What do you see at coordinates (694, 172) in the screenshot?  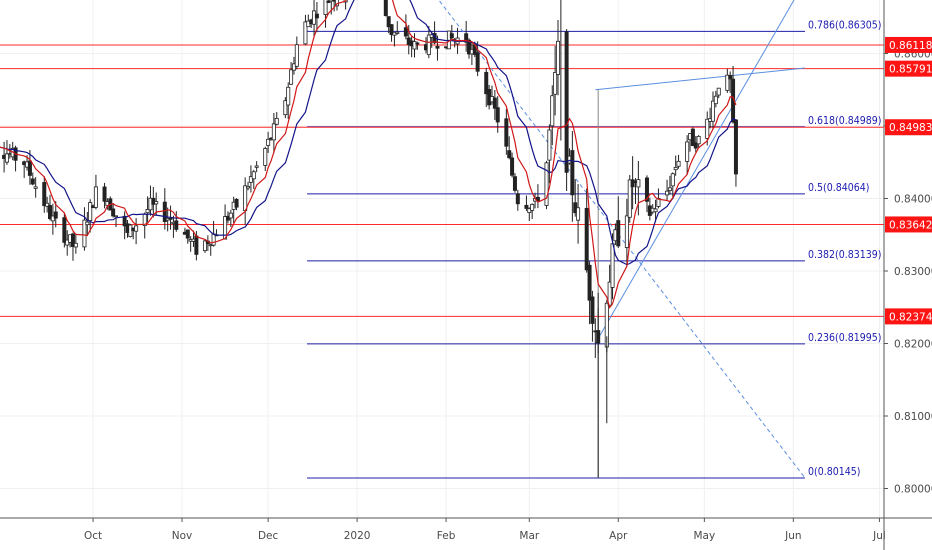 I see `rising-support-line` at bounding box center [694, 172].